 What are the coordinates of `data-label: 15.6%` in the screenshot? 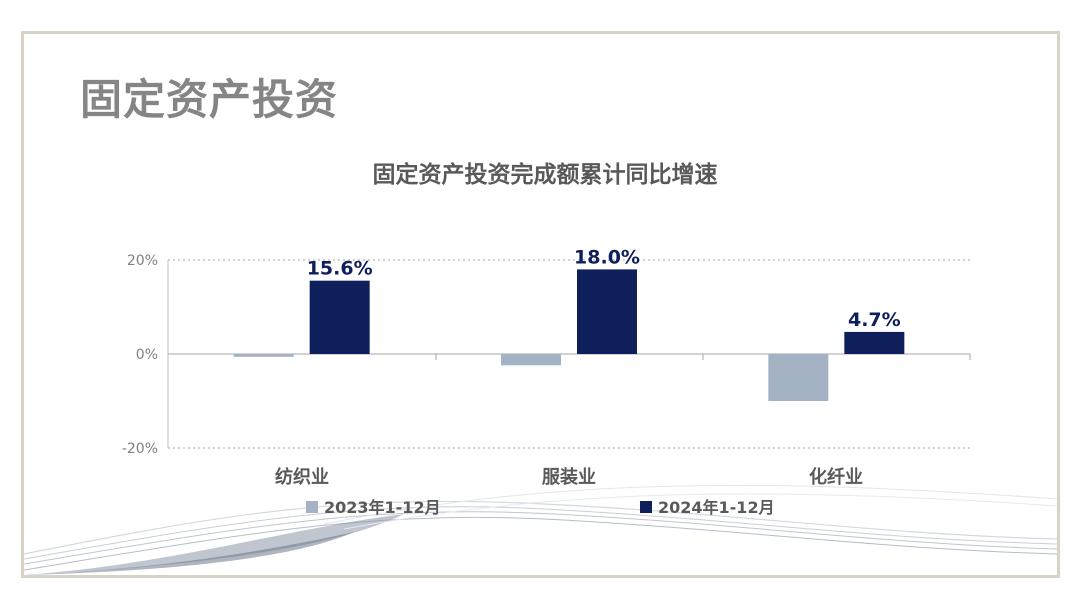 It's located at (340, 269).